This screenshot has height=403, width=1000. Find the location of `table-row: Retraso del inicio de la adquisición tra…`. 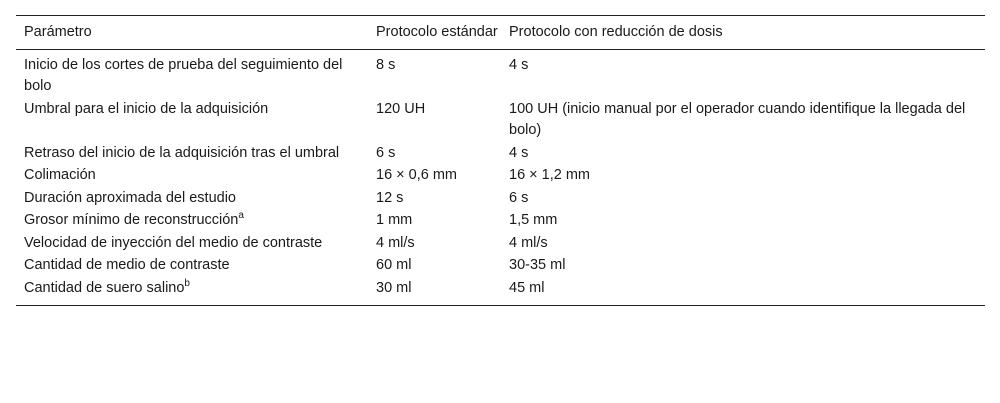

table-row: Retraso del inicio de la adquisición tra… is located at coordinates (500, 153).